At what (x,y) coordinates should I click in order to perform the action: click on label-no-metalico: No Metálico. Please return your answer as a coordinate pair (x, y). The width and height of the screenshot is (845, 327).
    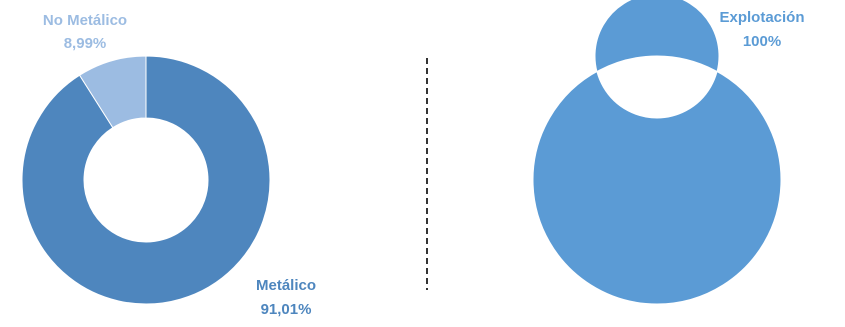
    Looking at the image, I should click on (85, 20).